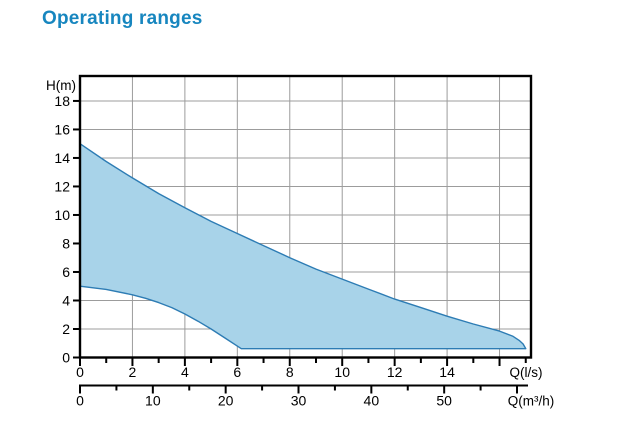 The height and width of the screenshot is (424, 620). Describe the element at coordinates (66, 358) in the screenshot. I see `y-axis-tick-label: 0` at that location.